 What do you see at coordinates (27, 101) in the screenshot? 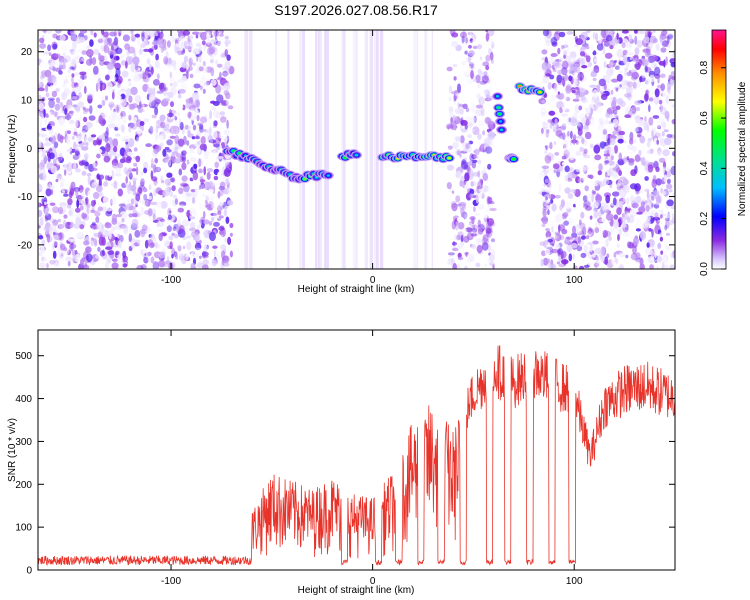
I see `spectrogram-y-tick-label: 10` at bounding box center [27, 101].